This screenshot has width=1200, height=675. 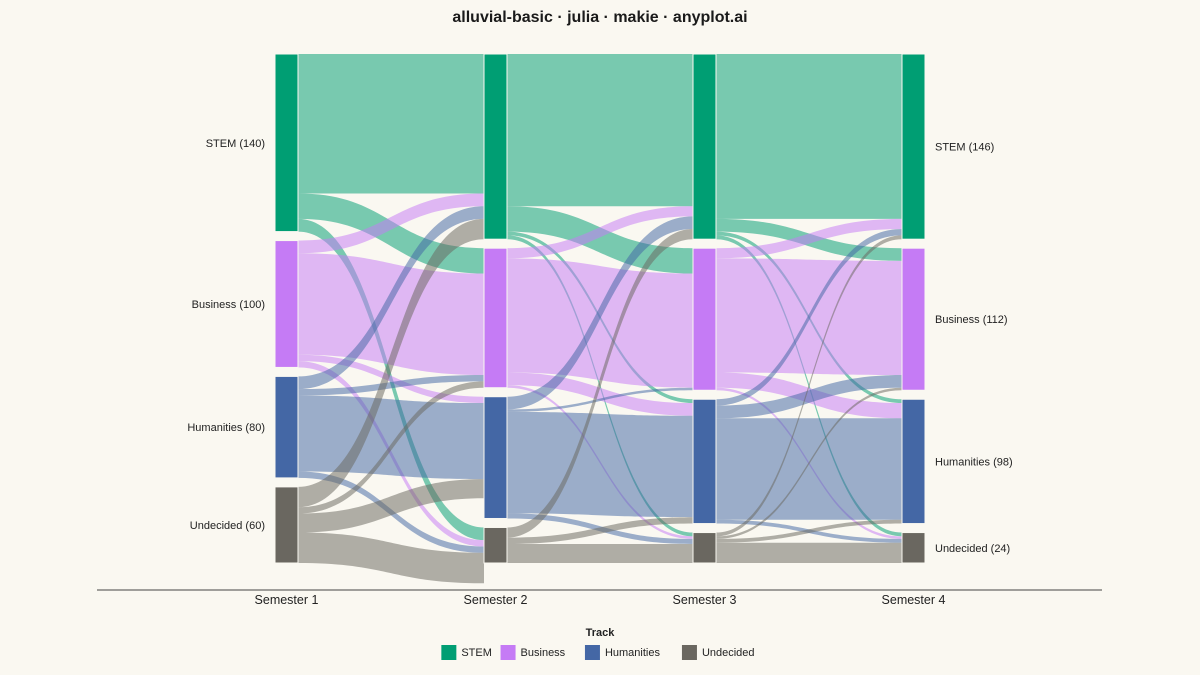 What do you see at coordinates (600, 530) in the screenshot?
I see `flow-2-undecided-to-humanities` at bounding box center [600, 530].